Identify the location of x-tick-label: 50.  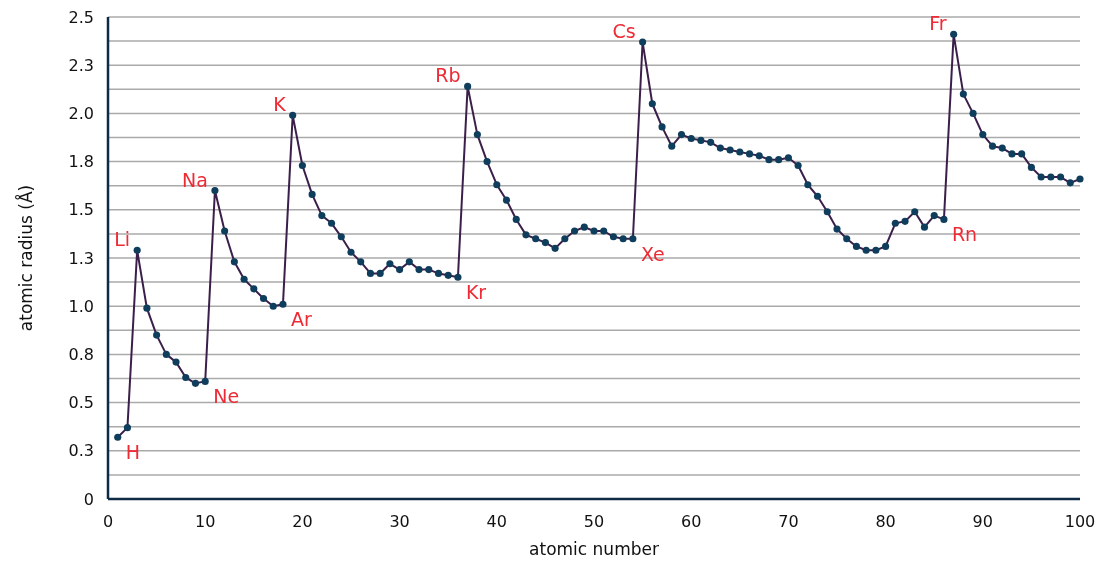
(594, 521).